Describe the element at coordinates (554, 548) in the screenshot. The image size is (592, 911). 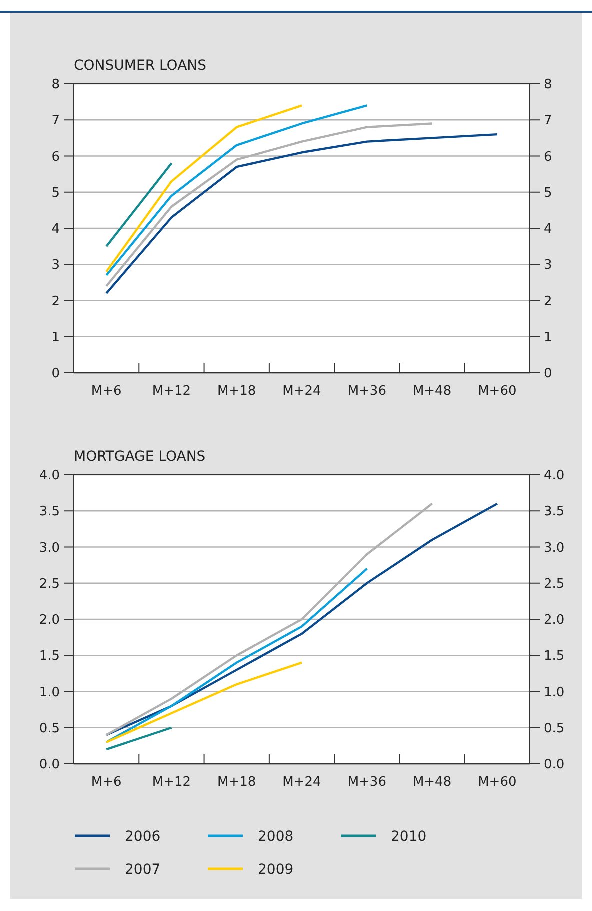
I see `y2-tick-label: 3.0` at that location.